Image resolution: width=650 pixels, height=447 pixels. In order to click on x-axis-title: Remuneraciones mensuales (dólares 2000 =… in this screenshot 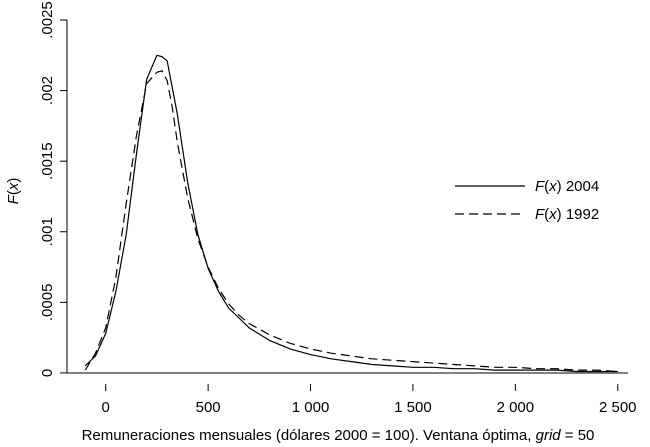, I will do `click(338, 435)`.